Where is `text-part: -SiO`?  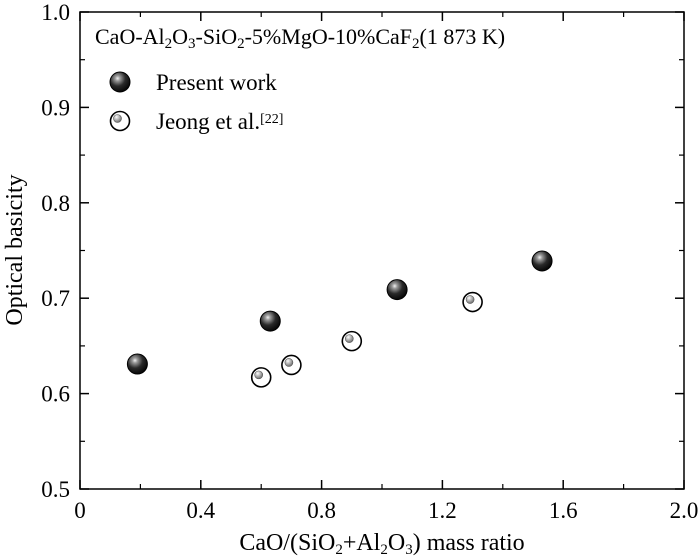
text-part: -SiO is located at coordinates (217, 36).